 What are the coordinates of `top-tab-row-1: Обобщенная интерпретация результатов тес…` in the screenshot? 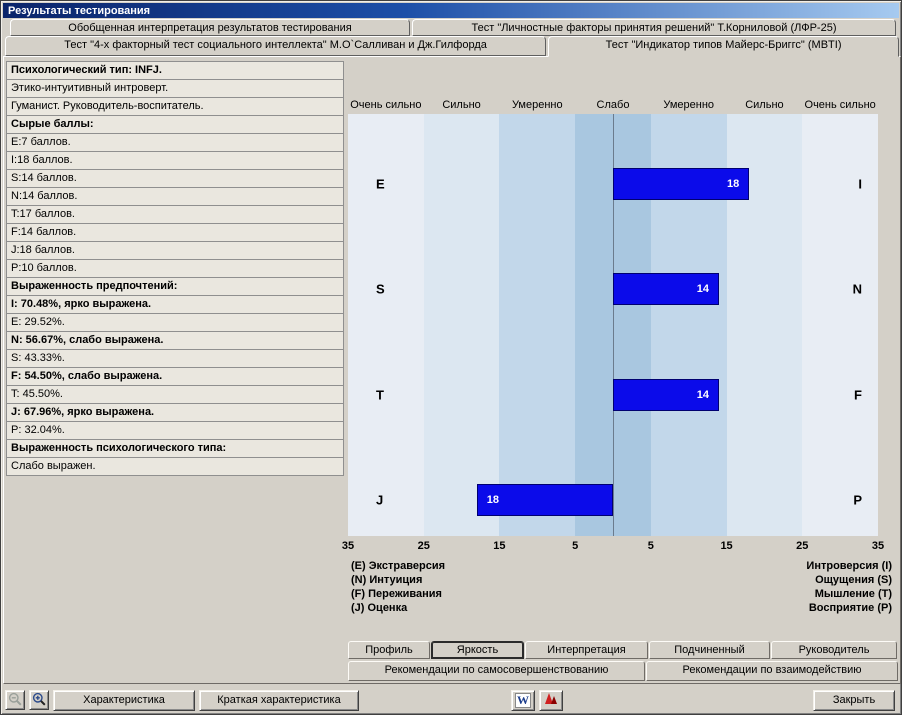 It's located at (451, 27).